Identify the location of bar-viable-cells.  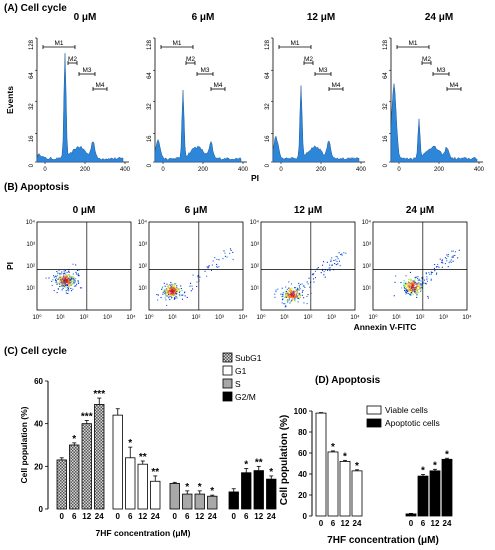
(333, 484).